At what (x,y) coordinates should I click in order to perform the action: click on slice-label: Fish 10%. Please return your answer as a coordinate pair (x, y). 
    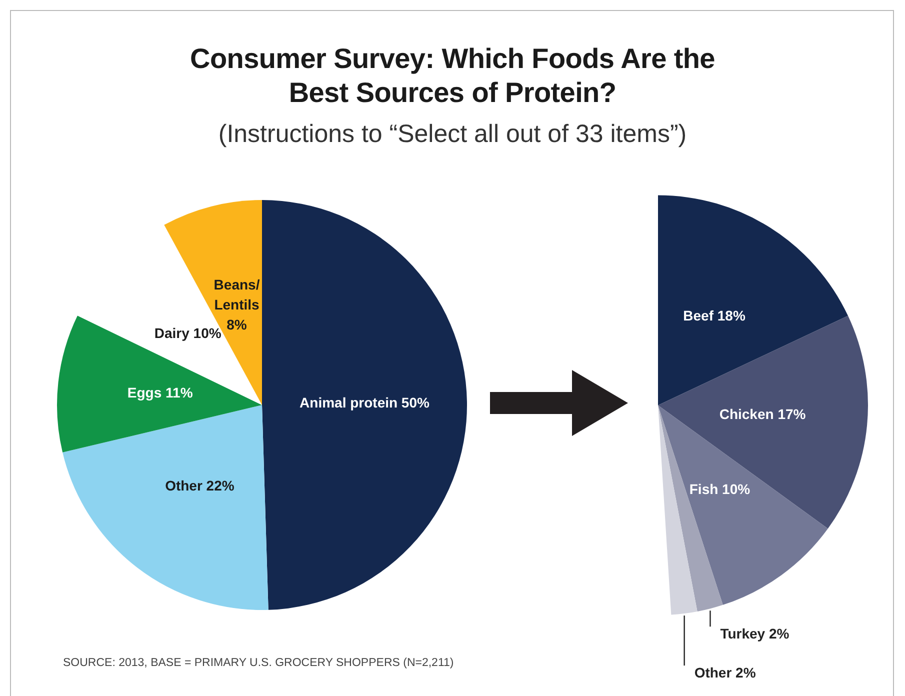
    Looking at the image, I should click on (720, 489).